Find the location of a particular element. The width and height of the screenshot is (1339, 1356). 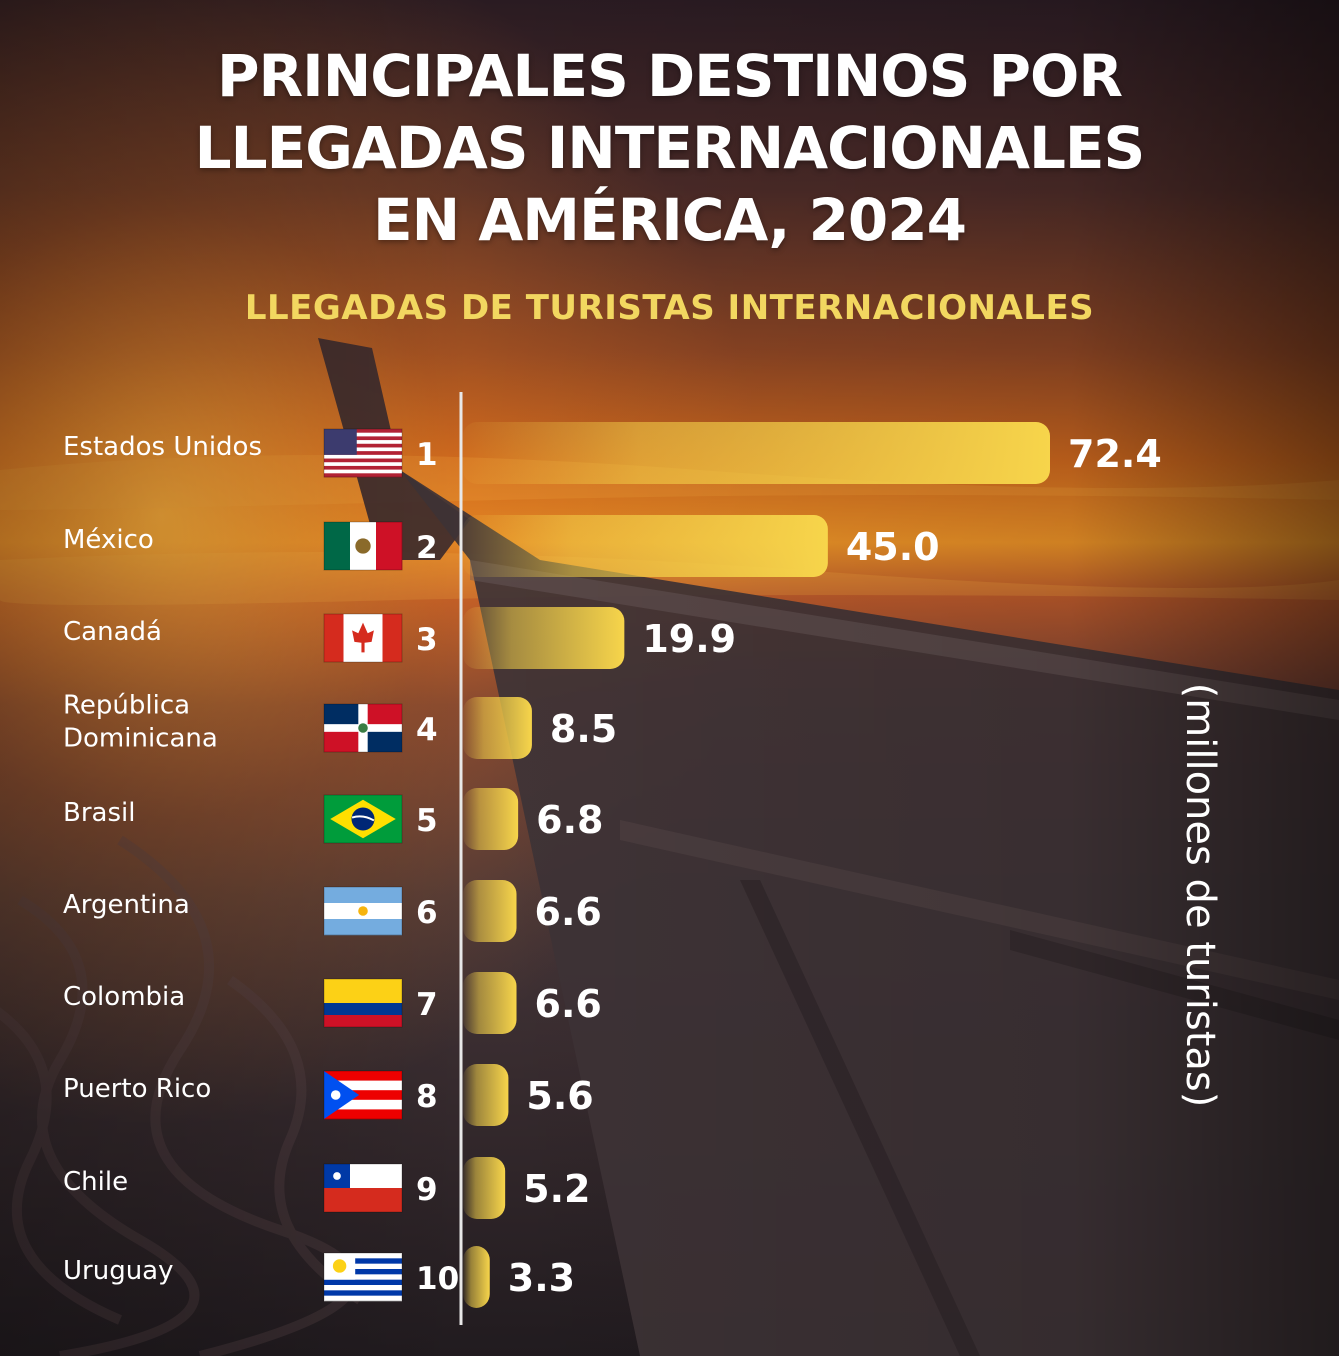

rank-number: 2 is located at coordinates (427, 548).